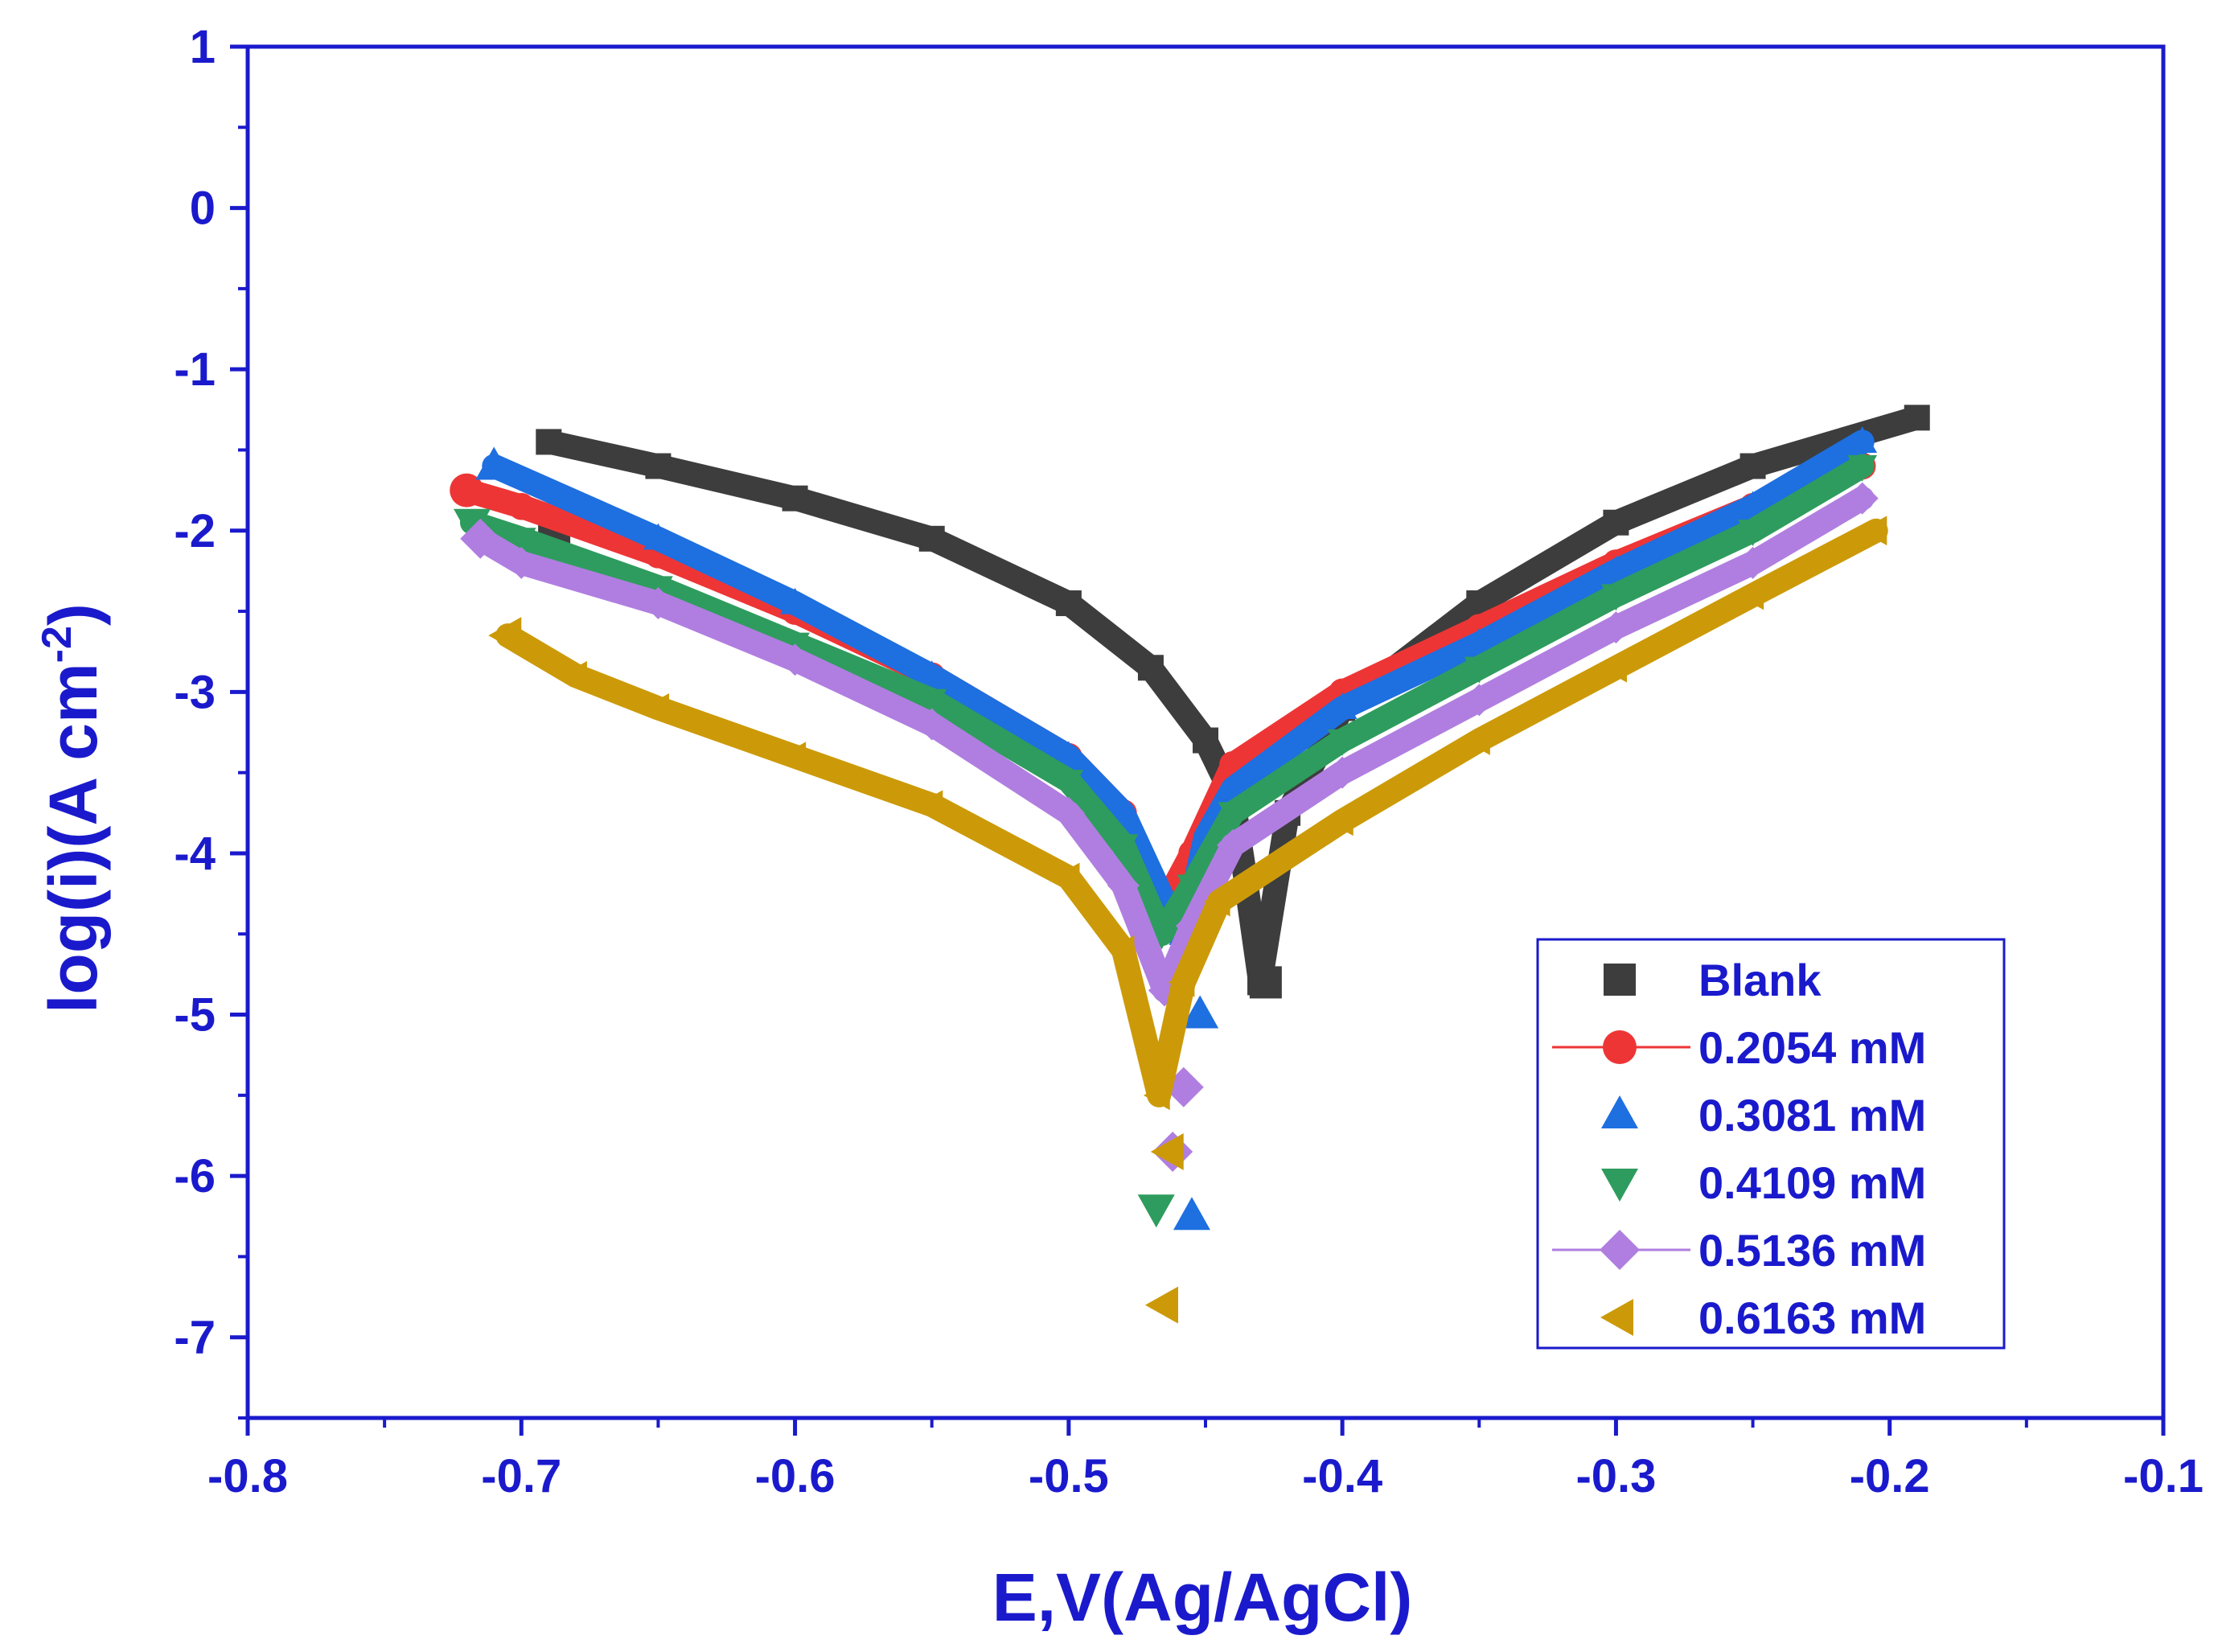  I want to click on x-tick-label: -0.5, so click(1069, 1476).